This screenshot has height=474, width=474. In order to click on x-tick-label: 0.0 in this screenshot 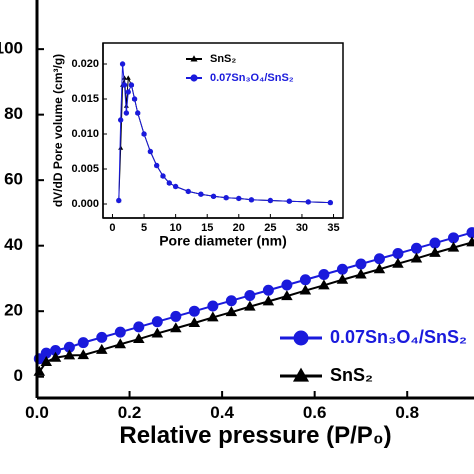, I will do `click(37, 412)`.